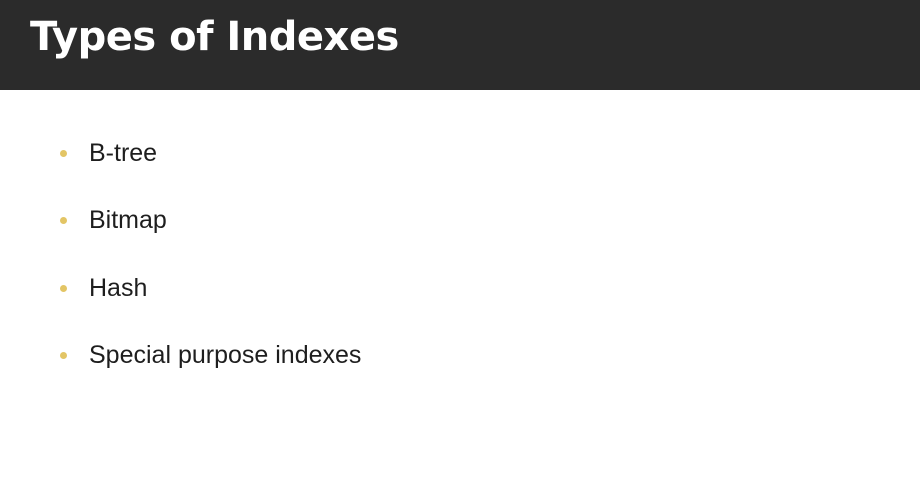  I want to click on bullet-text: B-tree, so click(123, 153).